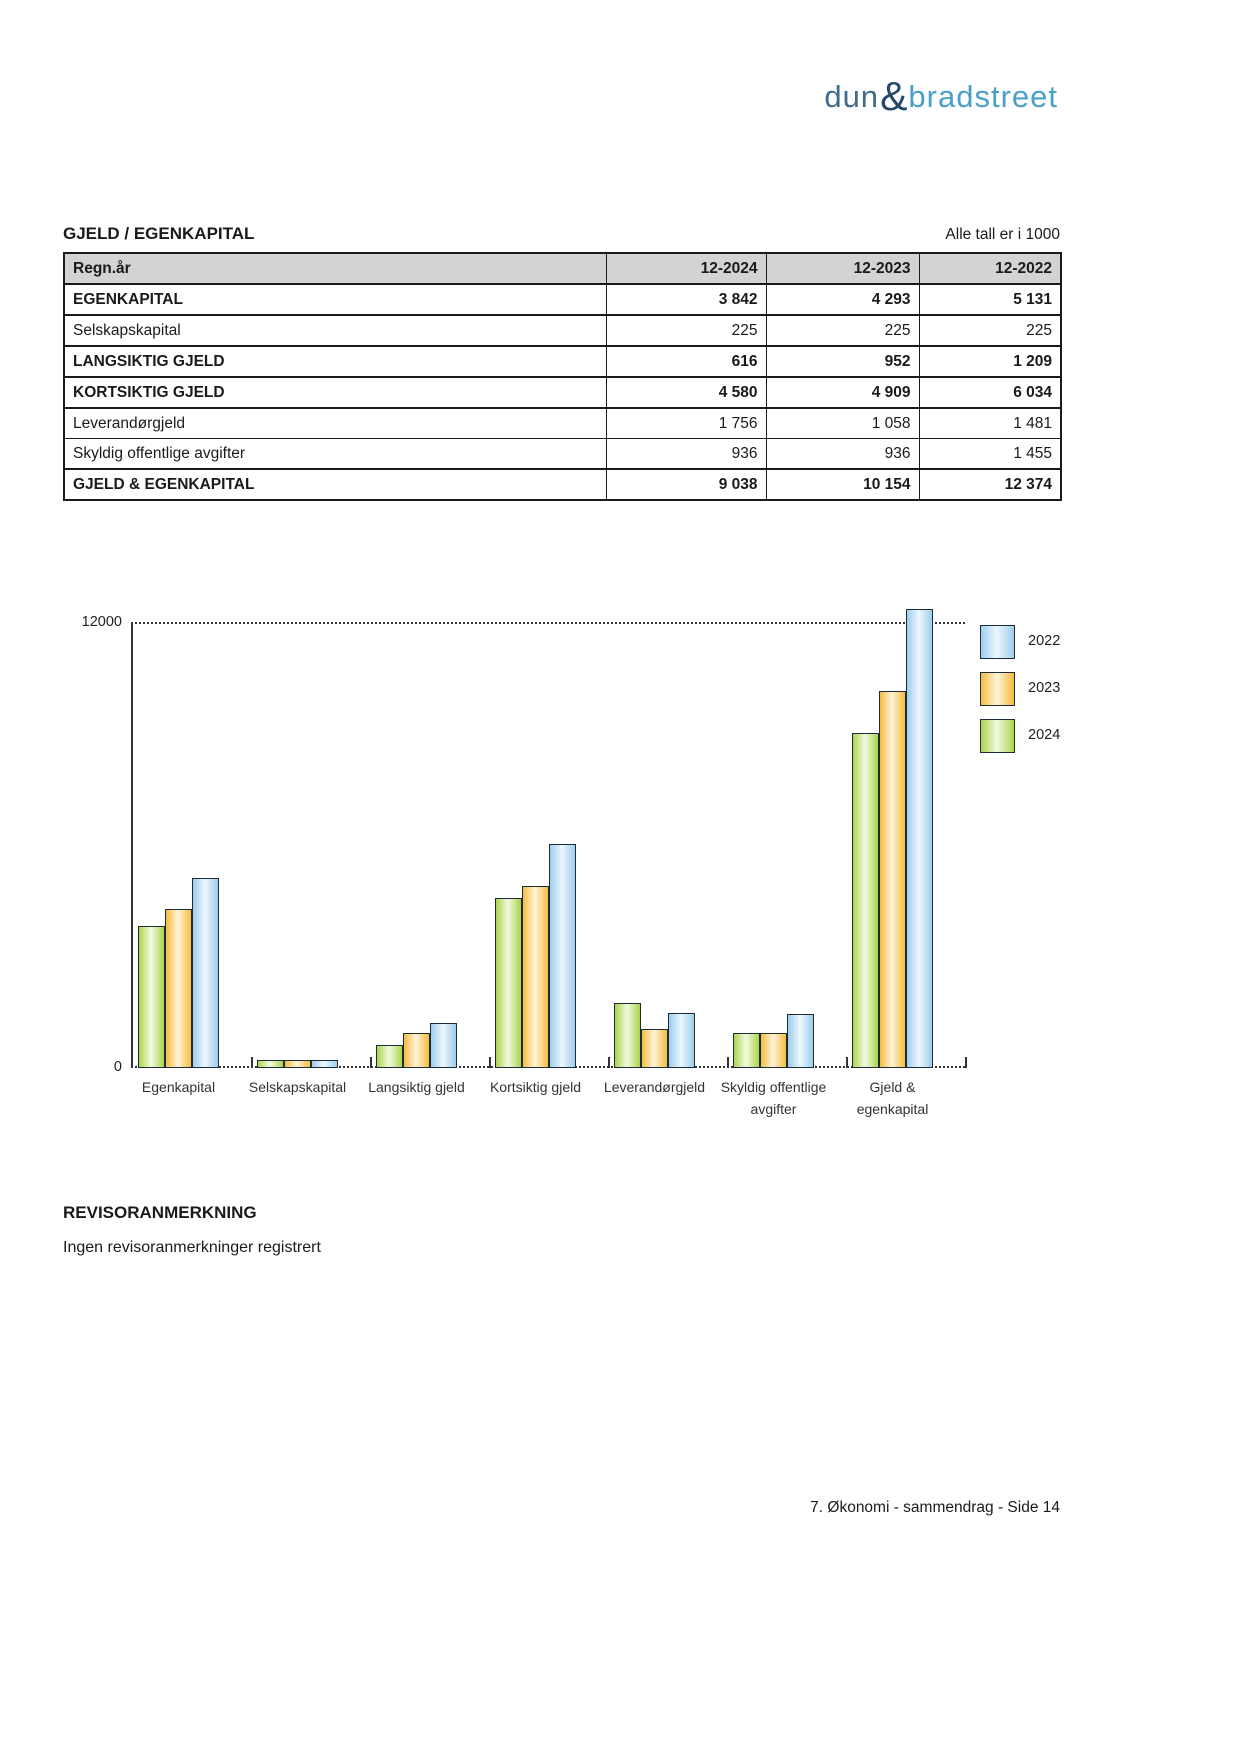 Image resolution: width=1241 pixels, height=1754 pixels. What do you see at coordinates (101, 622) in the screenshot?
I see `y-axis-label-max: 12000` at bounding box center [101, 622].